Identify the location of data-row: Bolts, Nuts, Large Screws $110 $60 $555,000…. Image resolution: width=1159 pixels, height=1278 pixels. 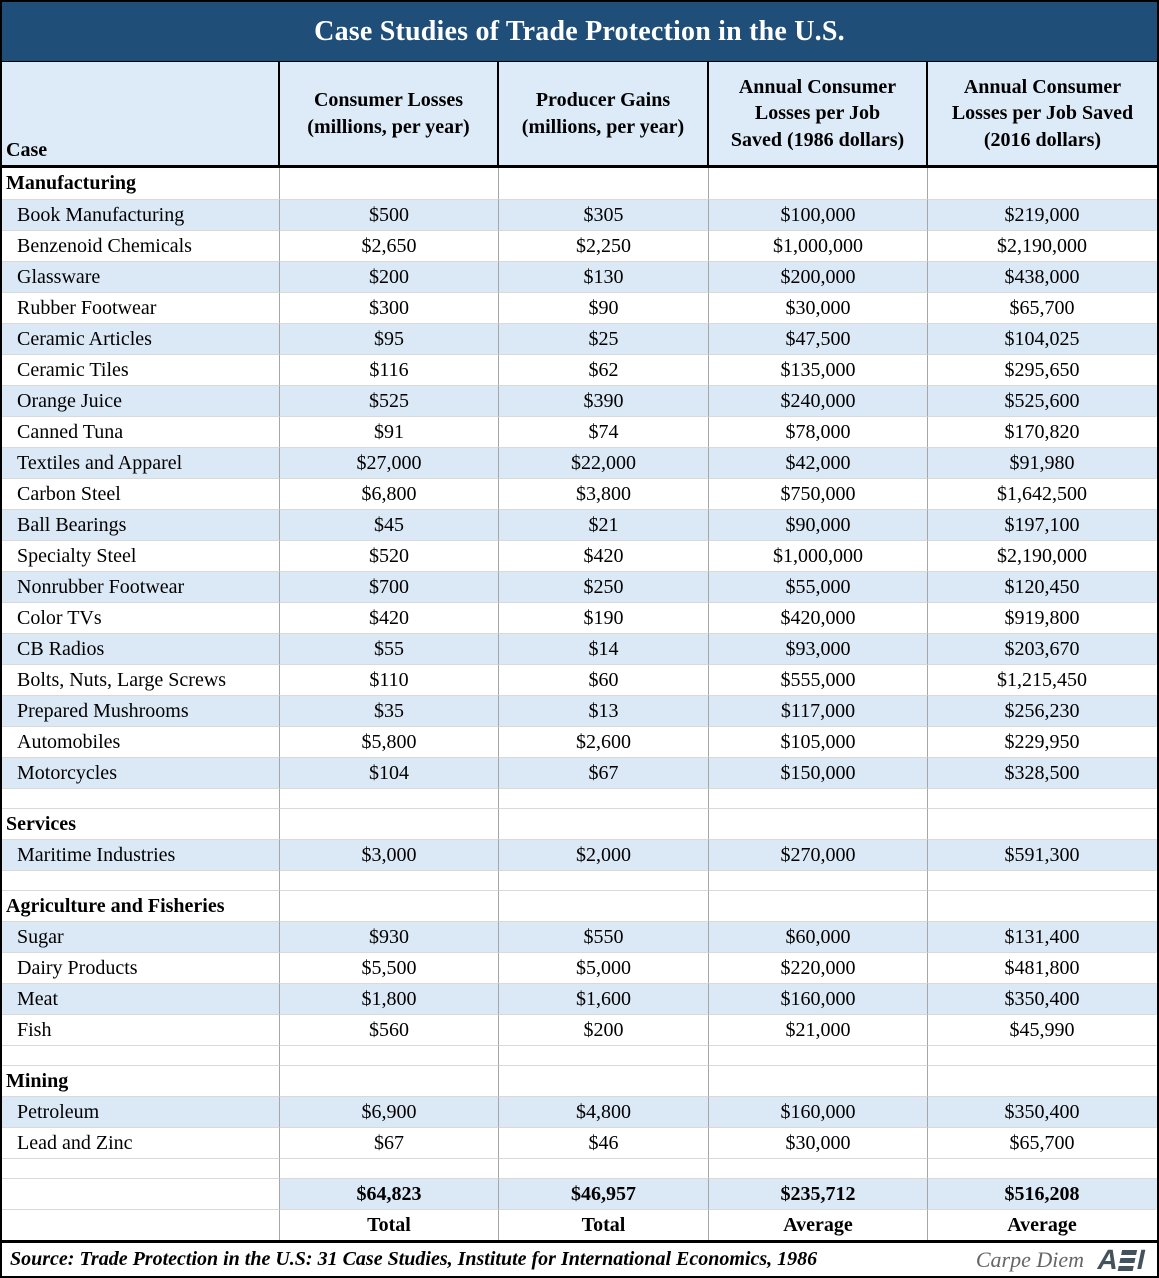
(579, 679).